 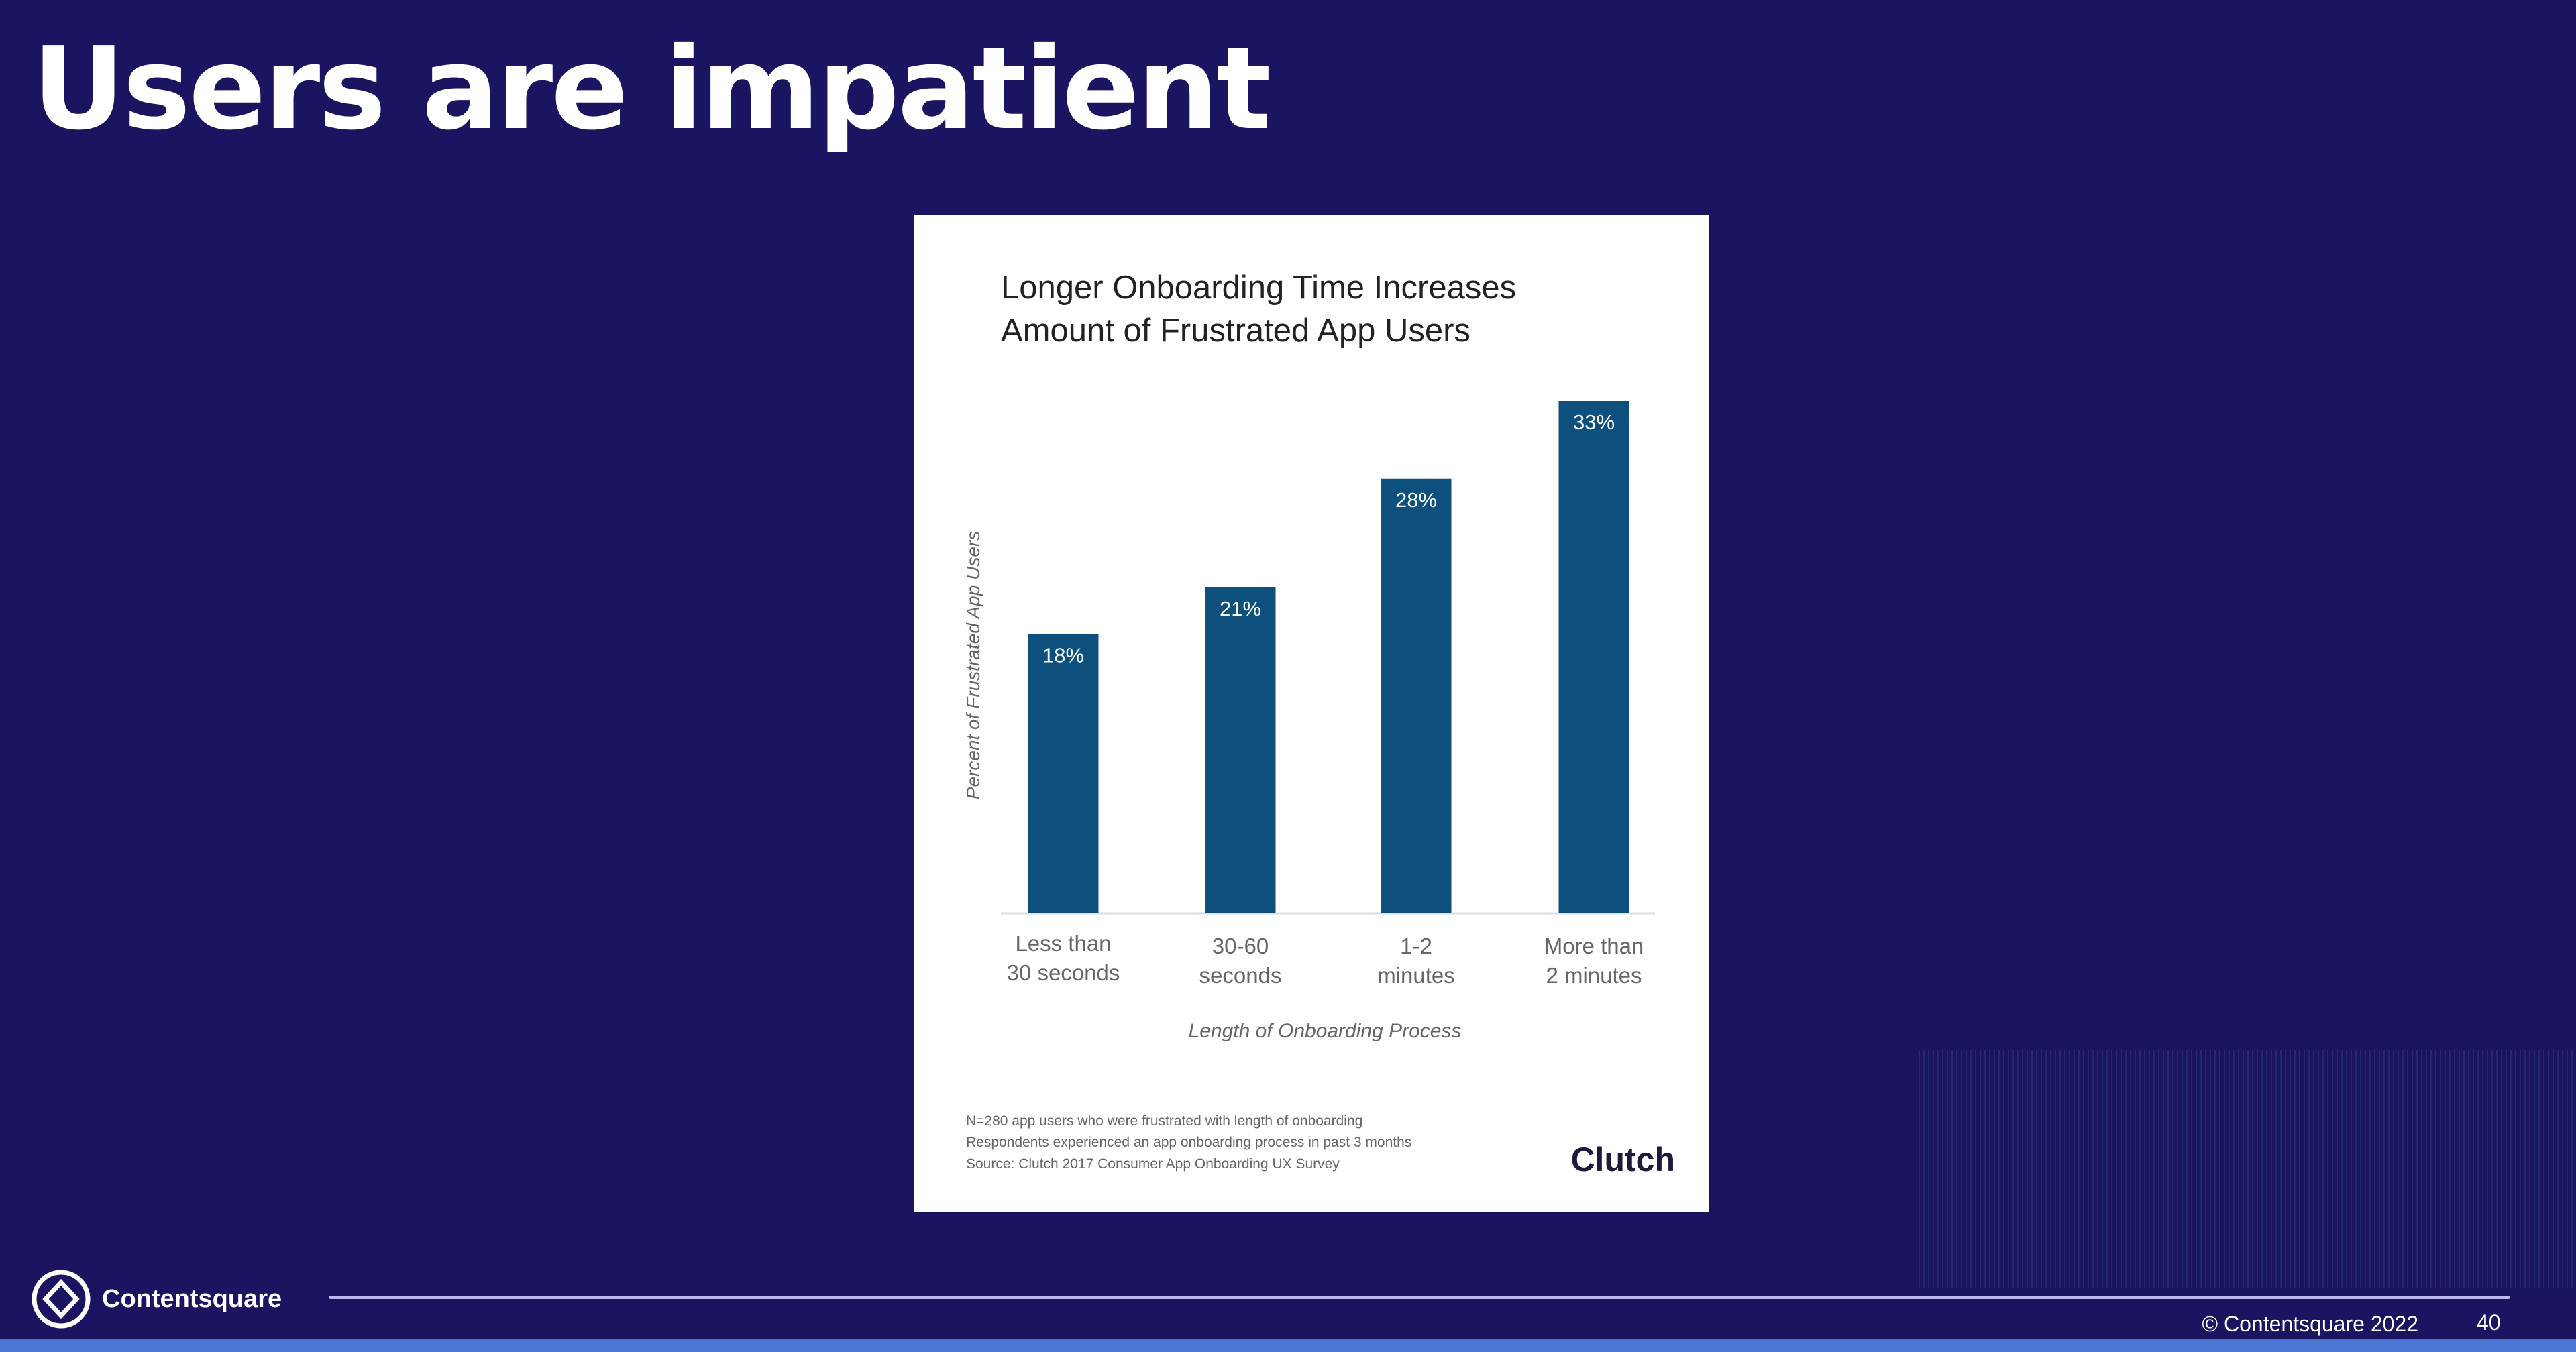 I want to click on page-number: 40, so click(x=2489, y=1322).